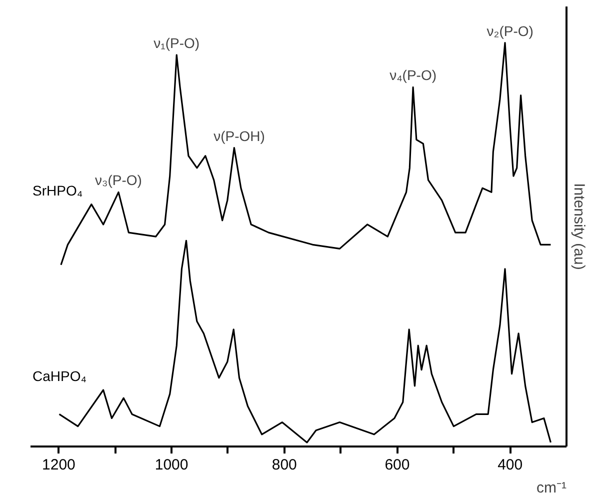  Describe the element at coordinates (59, 376) in the screenshot. I see `series-label: CaHPO₄` at that location.